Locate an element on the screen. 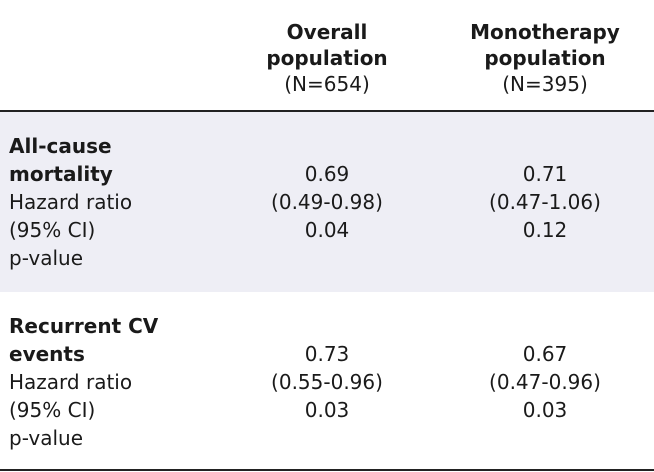  p-value: 0.12 is located at coordinates (545, 230).